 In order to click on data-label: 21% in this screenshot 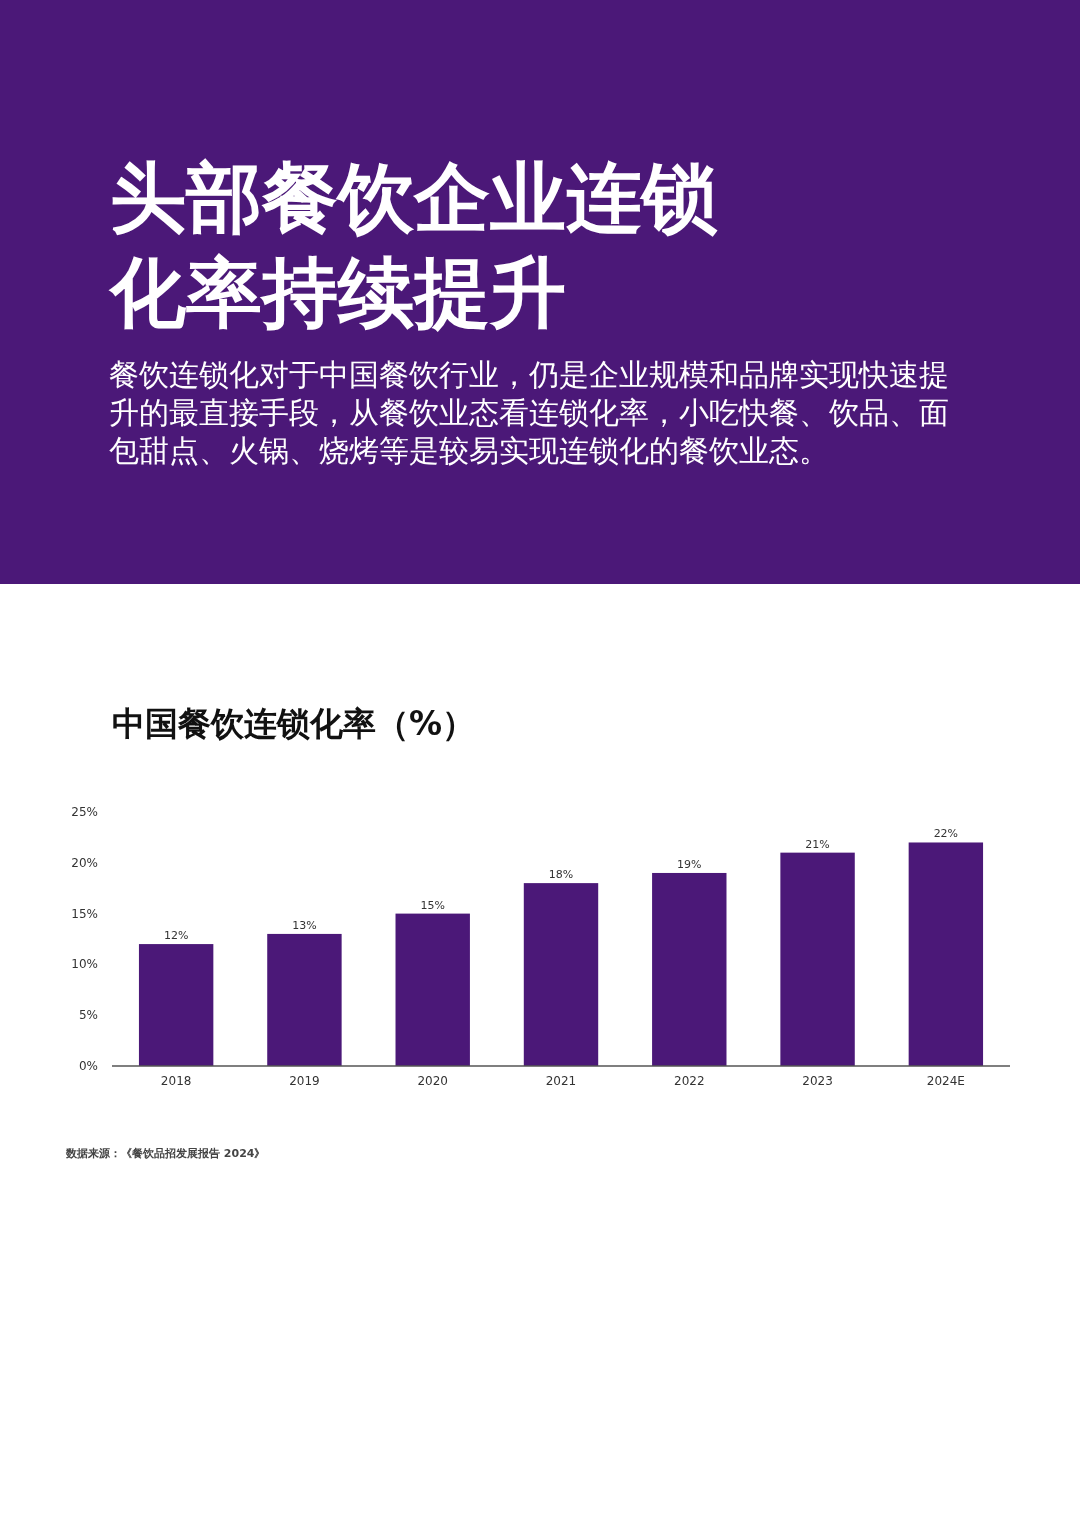, I will do `click(817, 844)`.